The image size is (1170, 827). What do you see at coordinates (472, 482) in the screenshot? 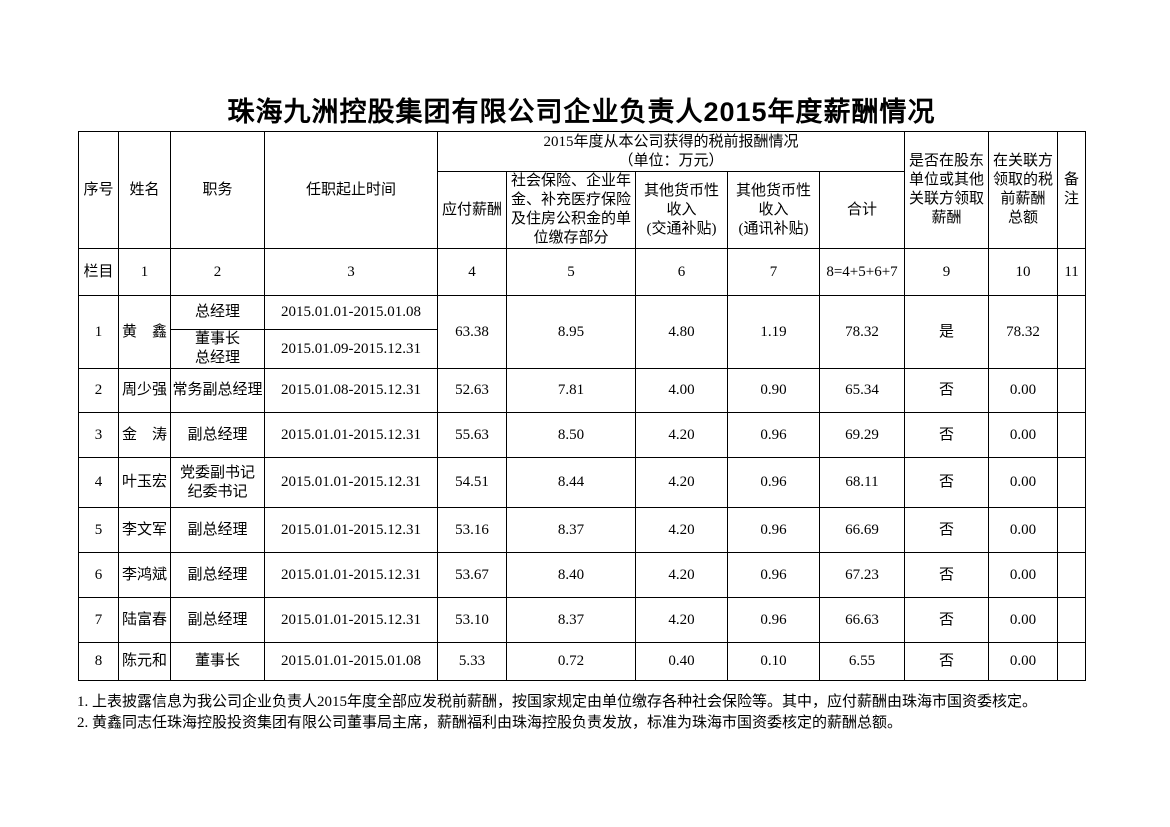
I see `cell-pay: 54.51` at bounding box center [472, 482].